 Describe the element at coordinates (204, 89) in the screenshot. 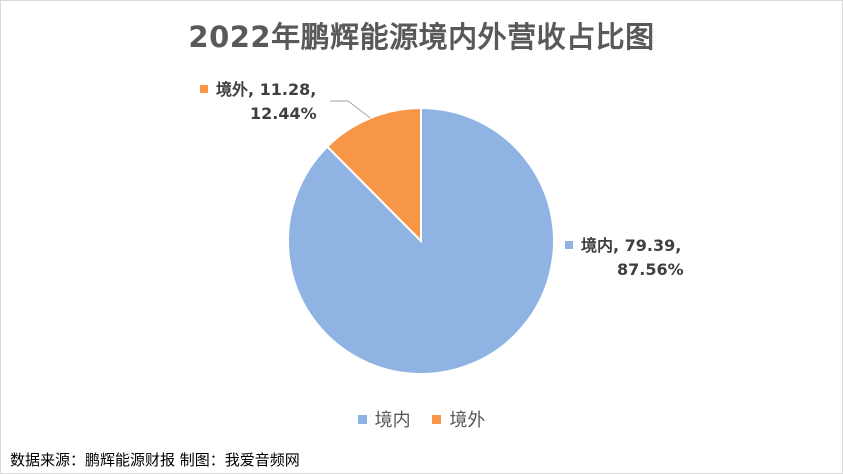

I see `outer-label-swatch` at that location.